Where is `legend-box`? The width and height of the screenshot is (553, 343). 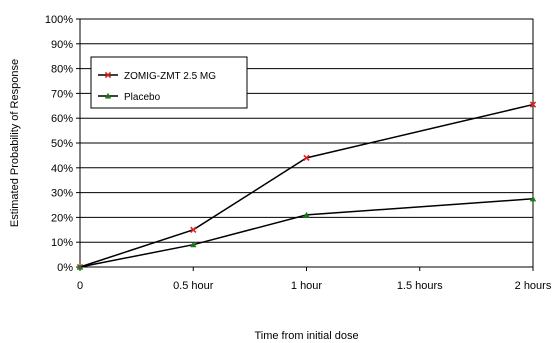
legend-box is located at coordinates (169, 82).